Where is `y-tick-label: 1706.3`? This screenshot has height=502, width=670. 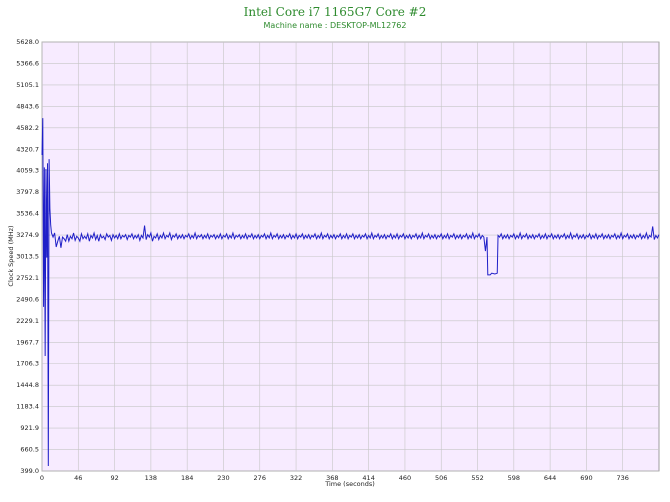 y-tick-label: 1706.3 is located at coordinates (27, 364).